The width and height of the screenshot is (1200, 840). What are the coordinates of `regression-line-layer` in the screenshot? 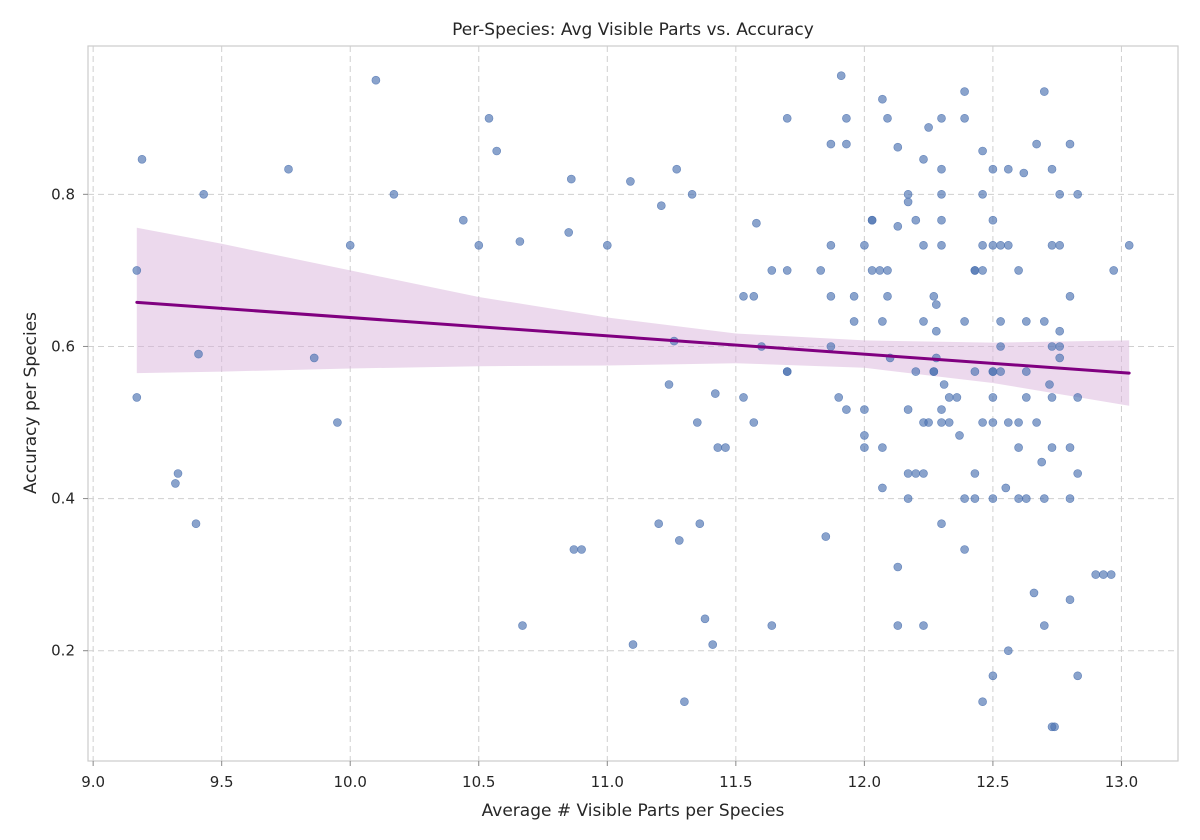 It's located at (633, 337).